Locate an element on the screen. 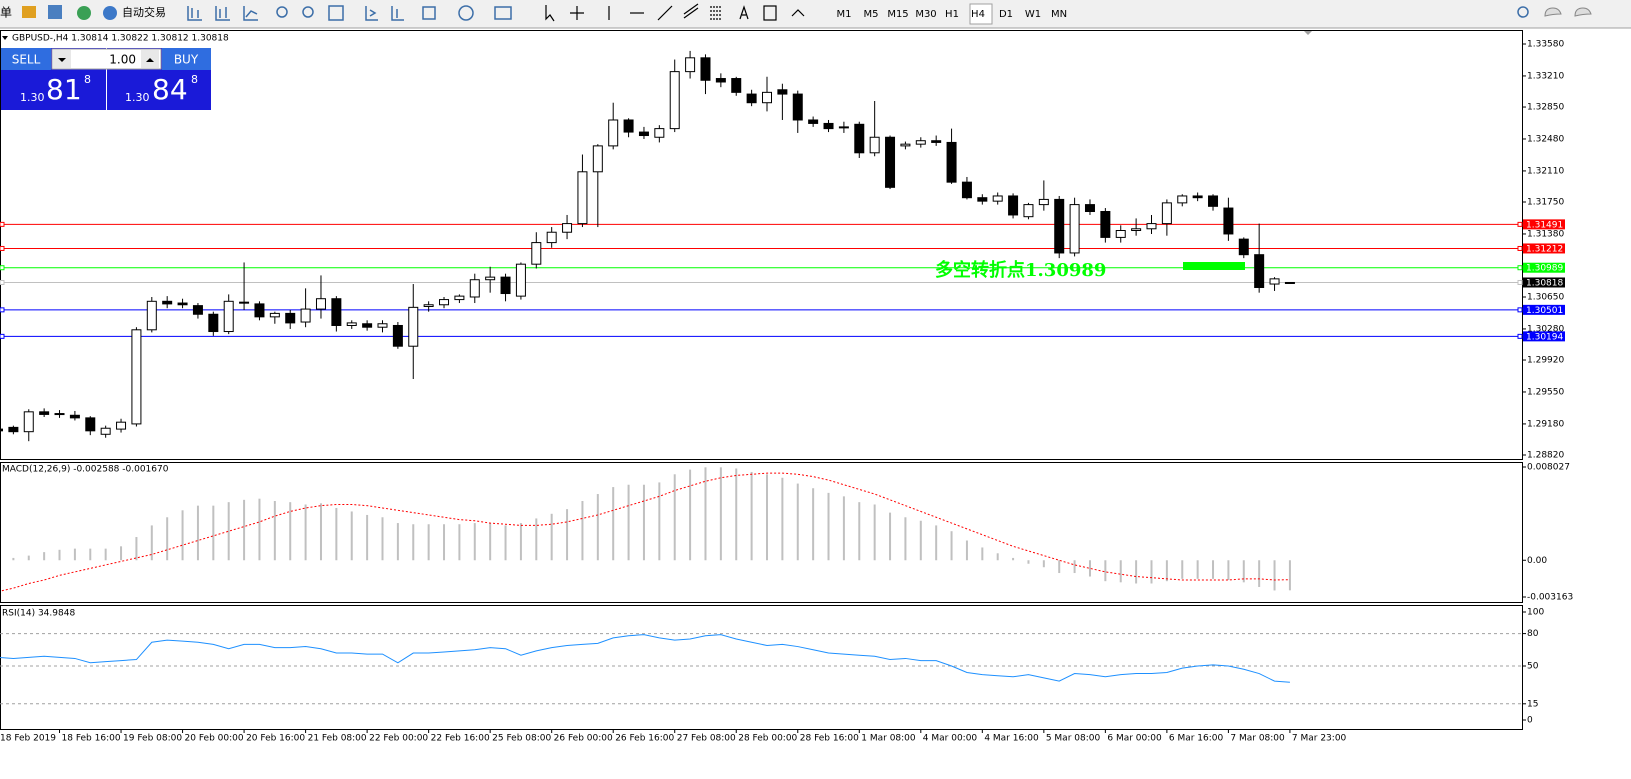 The height and width of the screenshot is (779, 1631). y-tick-label: 1.29550 is located at coordinates (1545, 392).